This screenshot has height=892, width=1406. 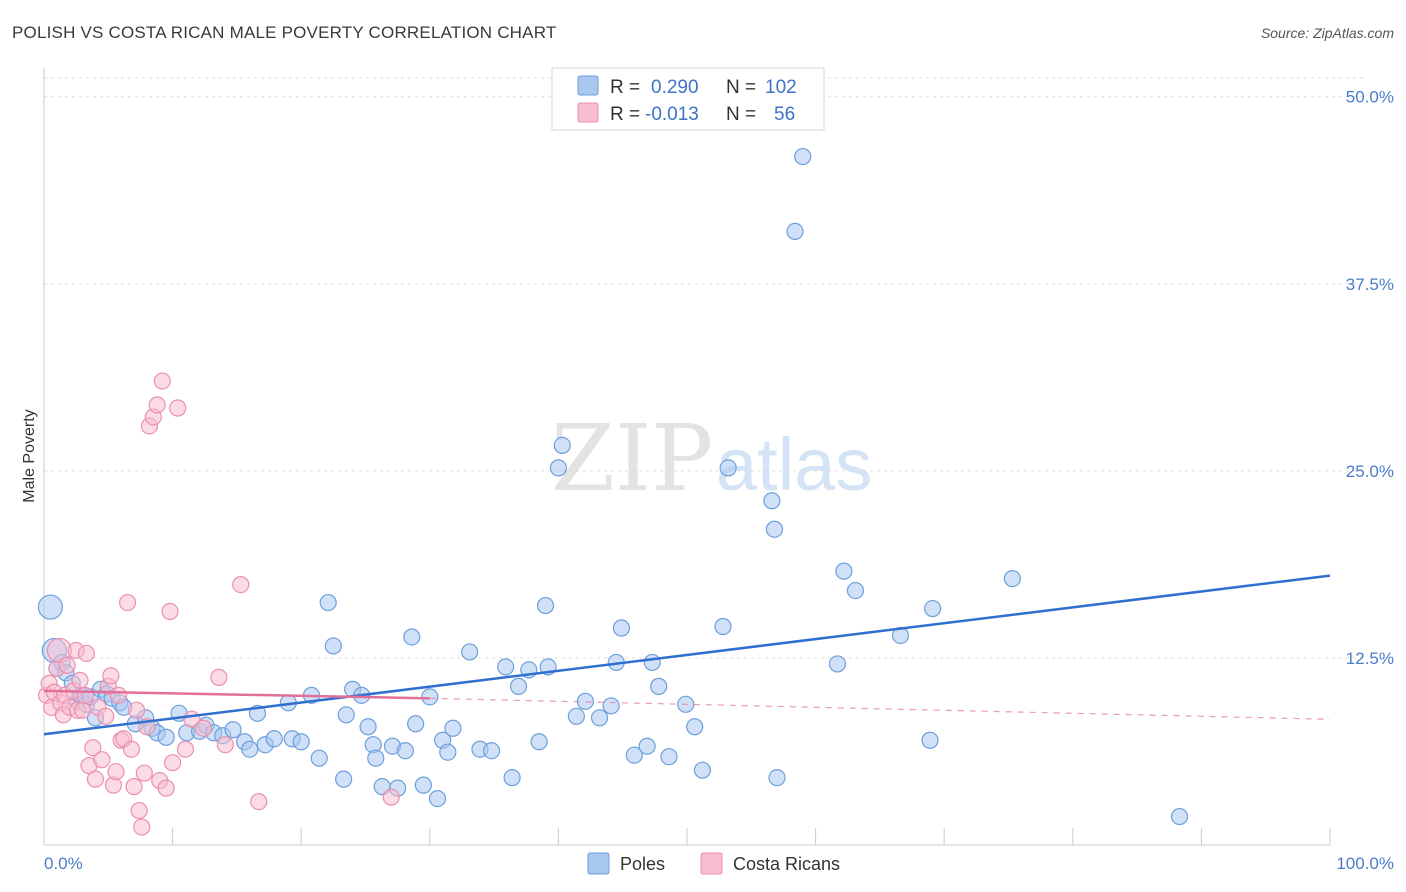 I want to click on legend-r-value-costa-ricans: -0.013, so click(x=672, y=114).